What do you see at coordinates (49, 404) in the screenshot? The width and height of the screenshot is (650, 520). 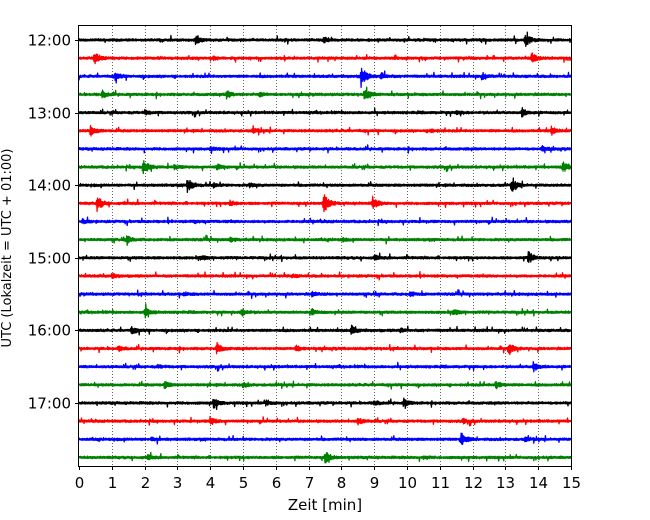 I see `y-tick-label: 17:00` at bounding box center [49, 404].